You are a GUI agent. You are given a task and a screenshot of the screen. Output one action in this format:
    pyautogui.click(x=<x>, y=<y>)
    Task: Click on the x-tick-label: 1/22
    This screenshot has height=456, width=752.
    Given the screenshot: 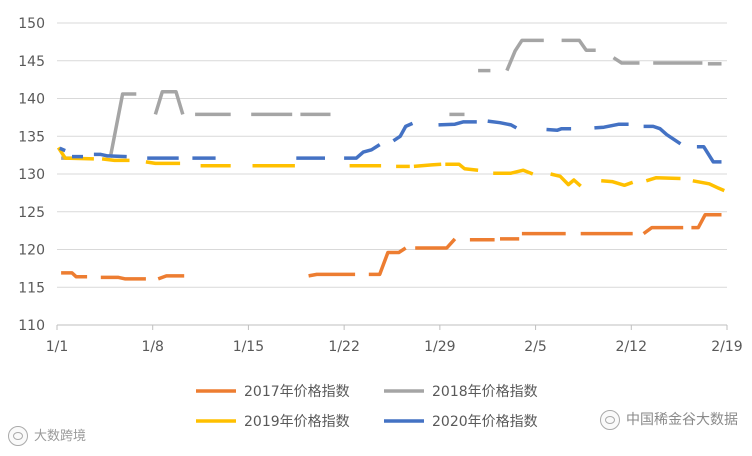 What is the action you would take?
    pyautogui.click(x=343, y=347)
    